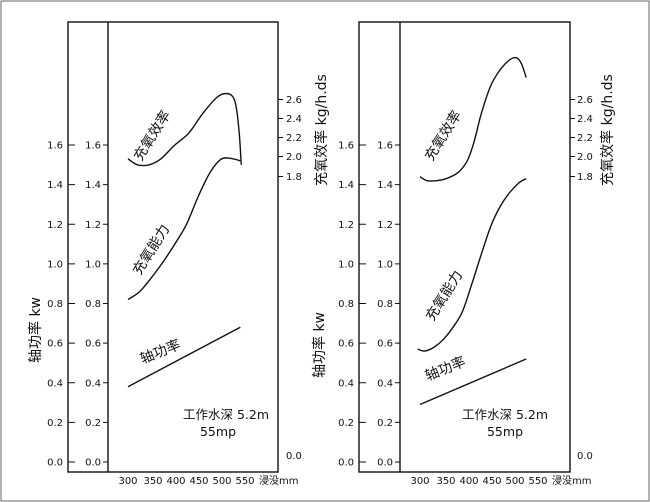  Describe the element at coordinates (198, 481) in the screenshot. I see `left-x-tick-label: 450` at that location.